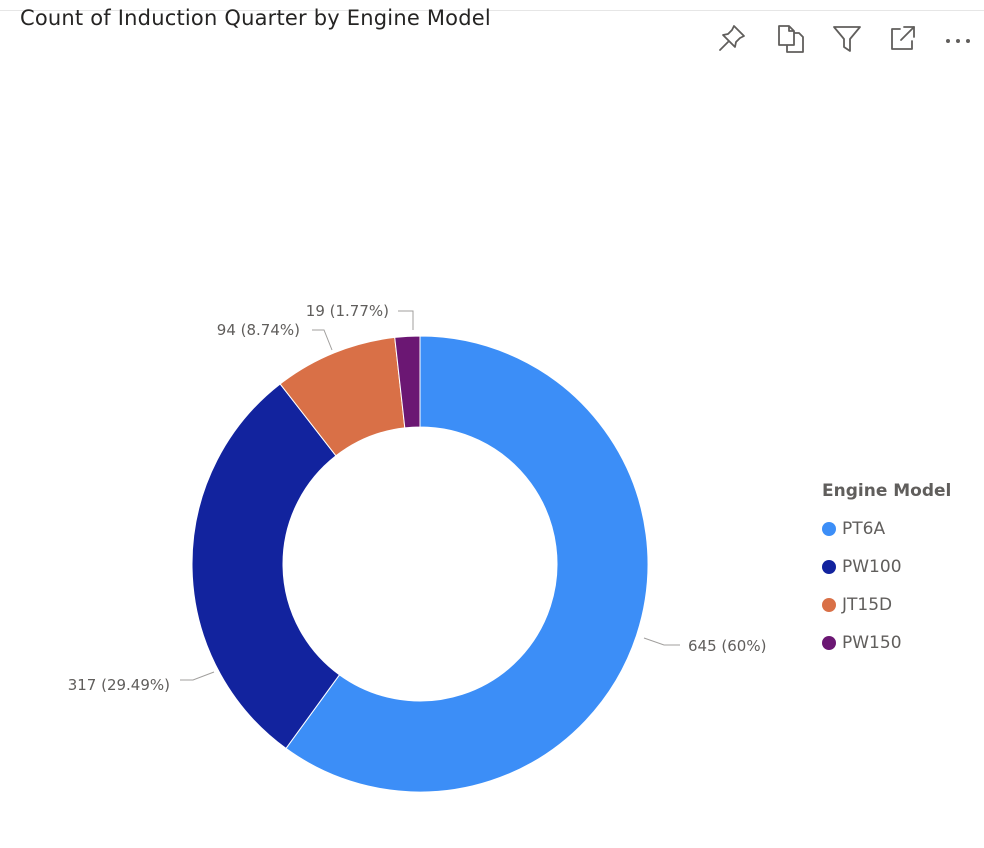 The width and height of the screenshot is (984, 848). Describe the element at coordinates (872, 567) in the screenshot. I see `legend-label-pw100: PW100` at that location.